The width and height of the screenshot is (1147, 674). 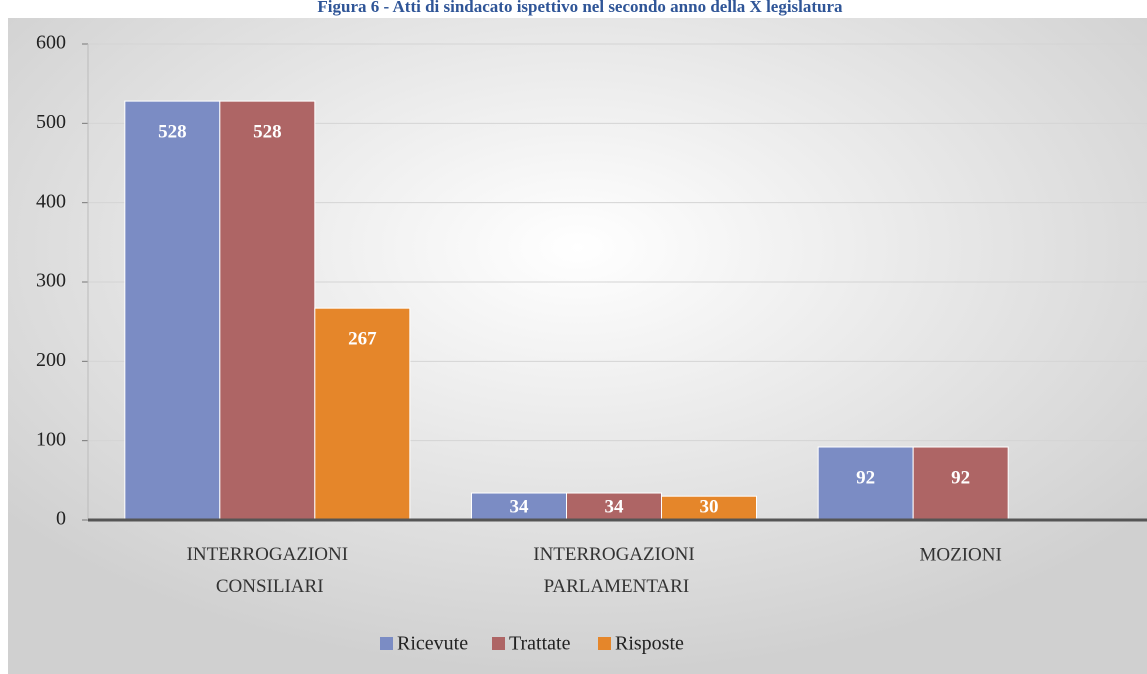 What do you see at coordinates (961, 554) in the screenshot?
I see `x-tick-label: MOZIONI` at bounding box center [961, 554].